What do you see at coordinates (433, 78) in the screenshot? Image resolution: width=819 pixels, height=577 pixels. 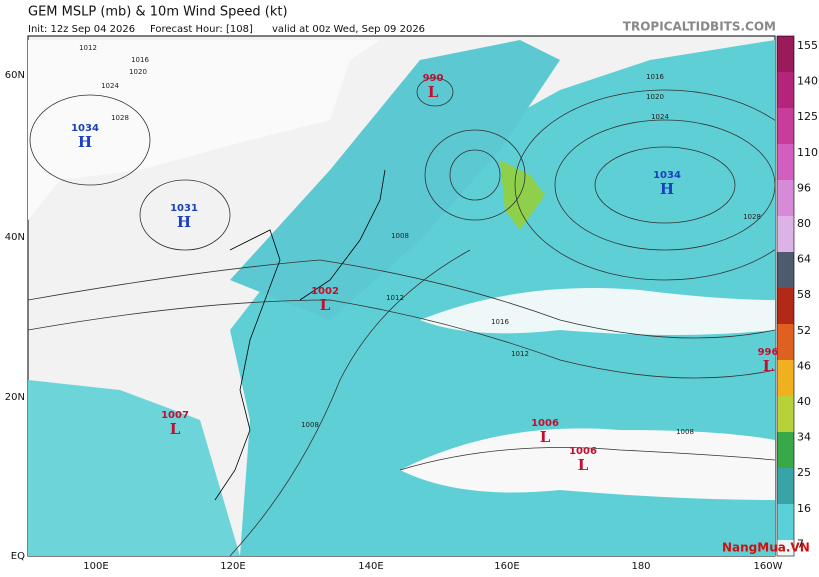 I see `center-value: 990` at bounding box center [433, 78].